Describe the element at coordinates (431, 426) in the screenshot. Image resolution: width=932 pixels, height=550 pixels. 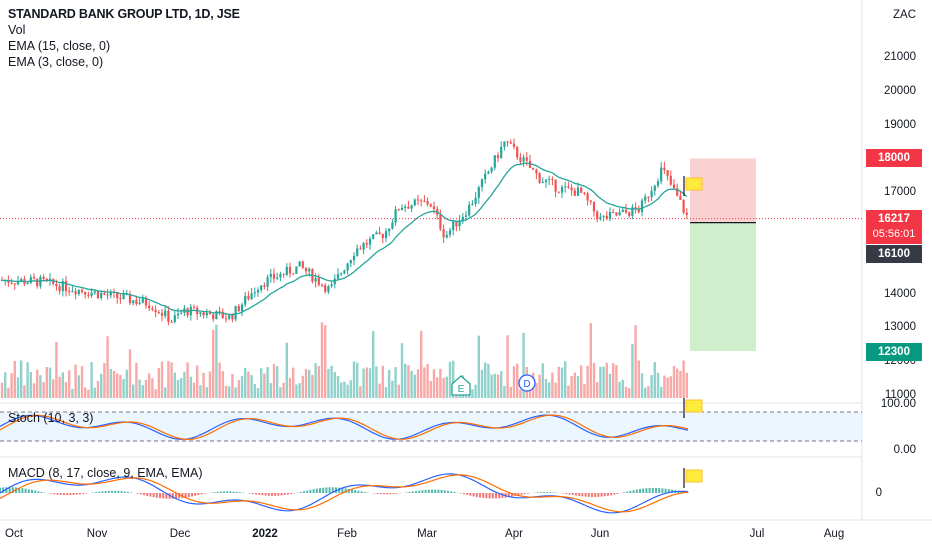
I see `stoch-pane` at that location.